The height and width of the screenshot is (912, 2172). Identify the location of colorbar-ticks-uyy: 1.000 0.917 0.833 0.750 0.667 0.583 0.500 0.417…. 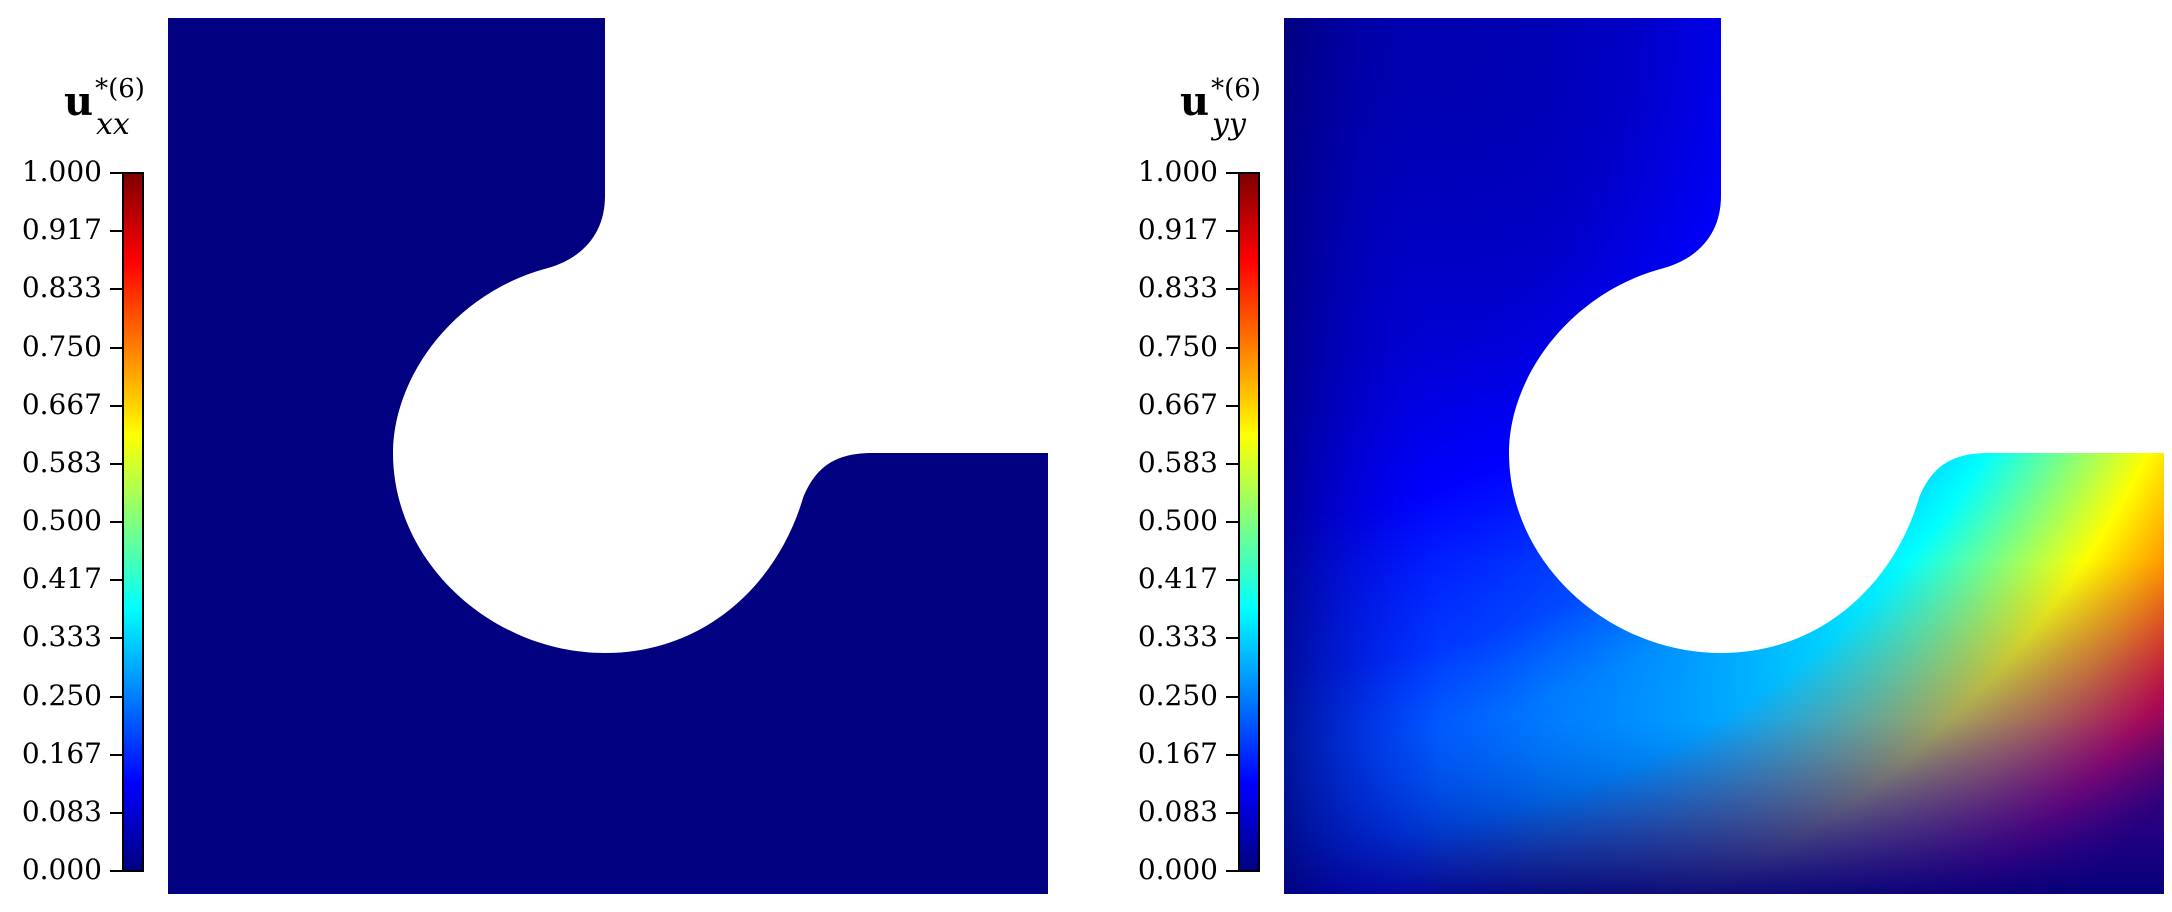
(1196, 456).